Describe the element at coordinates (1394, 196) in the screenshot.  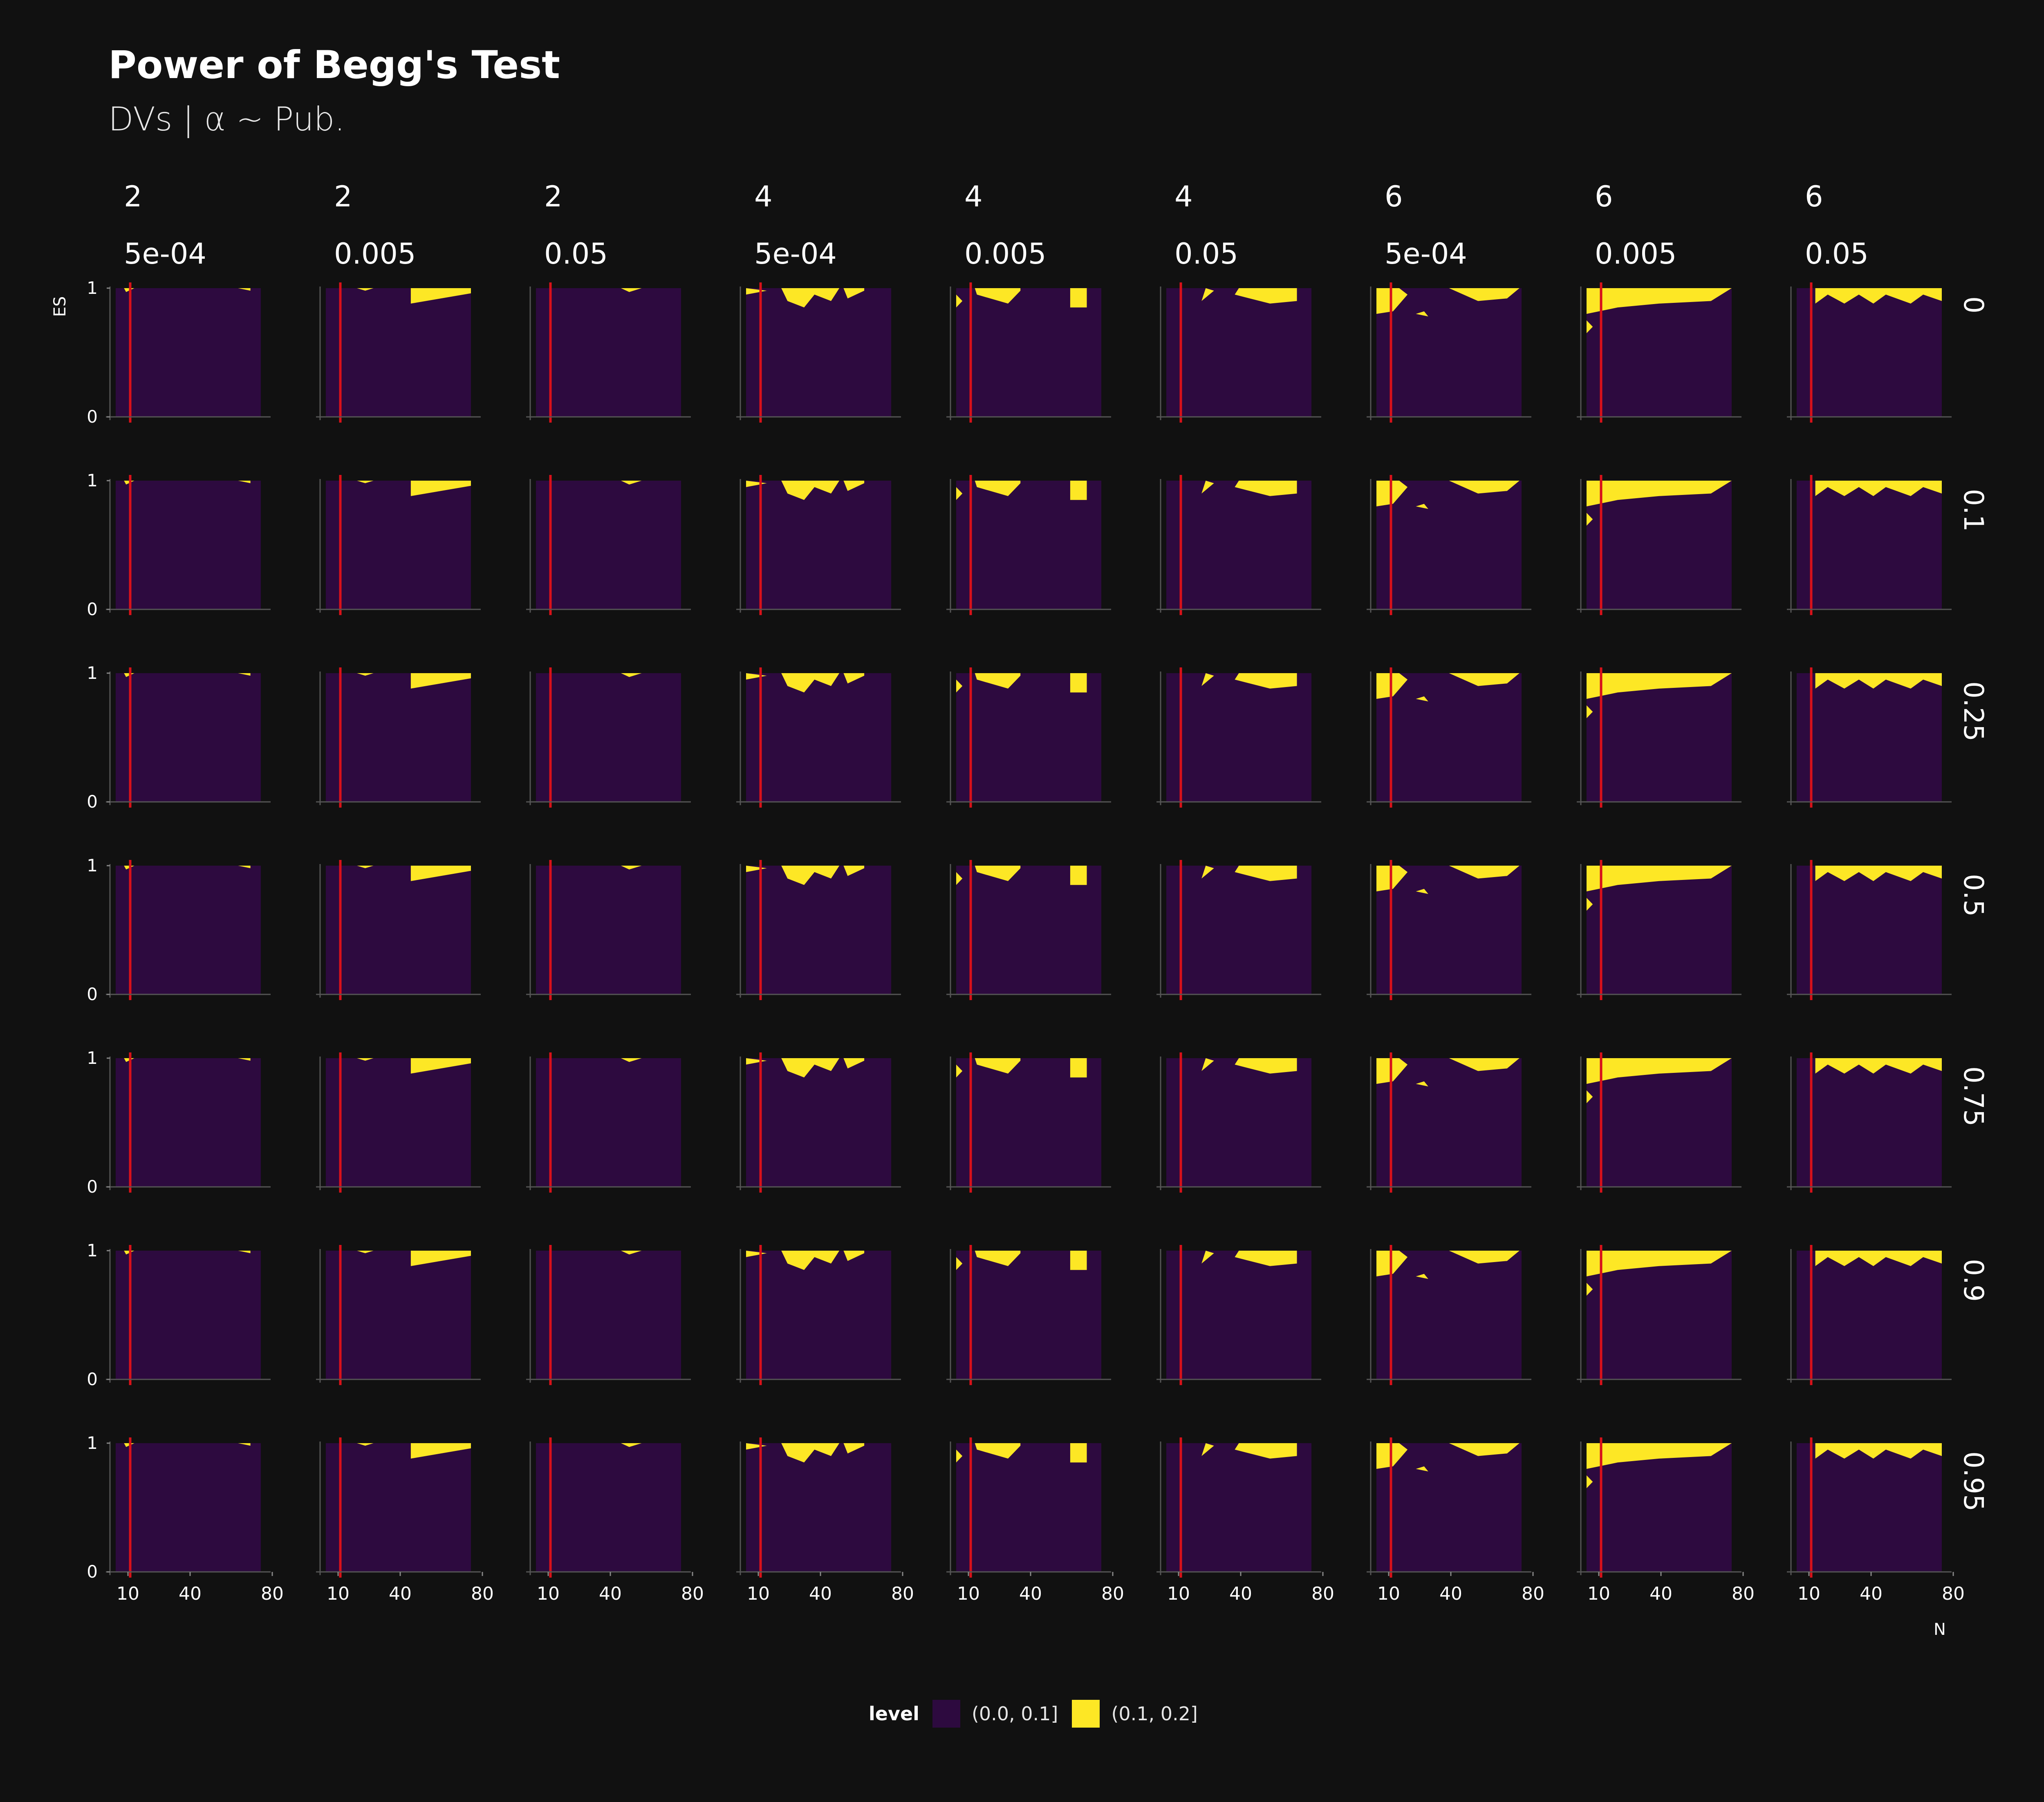
I see `column-facet-dvs: 6` at that location.